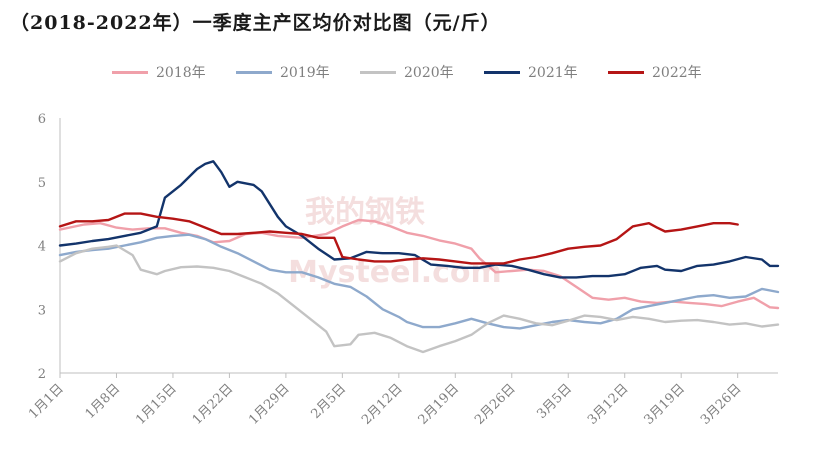 The width and height of the screenshot is (815, 461). What do you see at coordinates (156, 404) in the screenshot?
I see `x-tick-label: 1月15日` at bounding box center [156, 404].